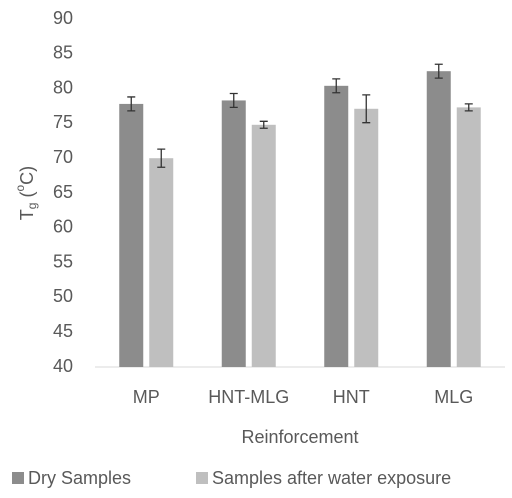 The image size is (512, 498). Describe the element at coordinates (27, 196) in the screenshot. I see `y-label-part: (` at that location.